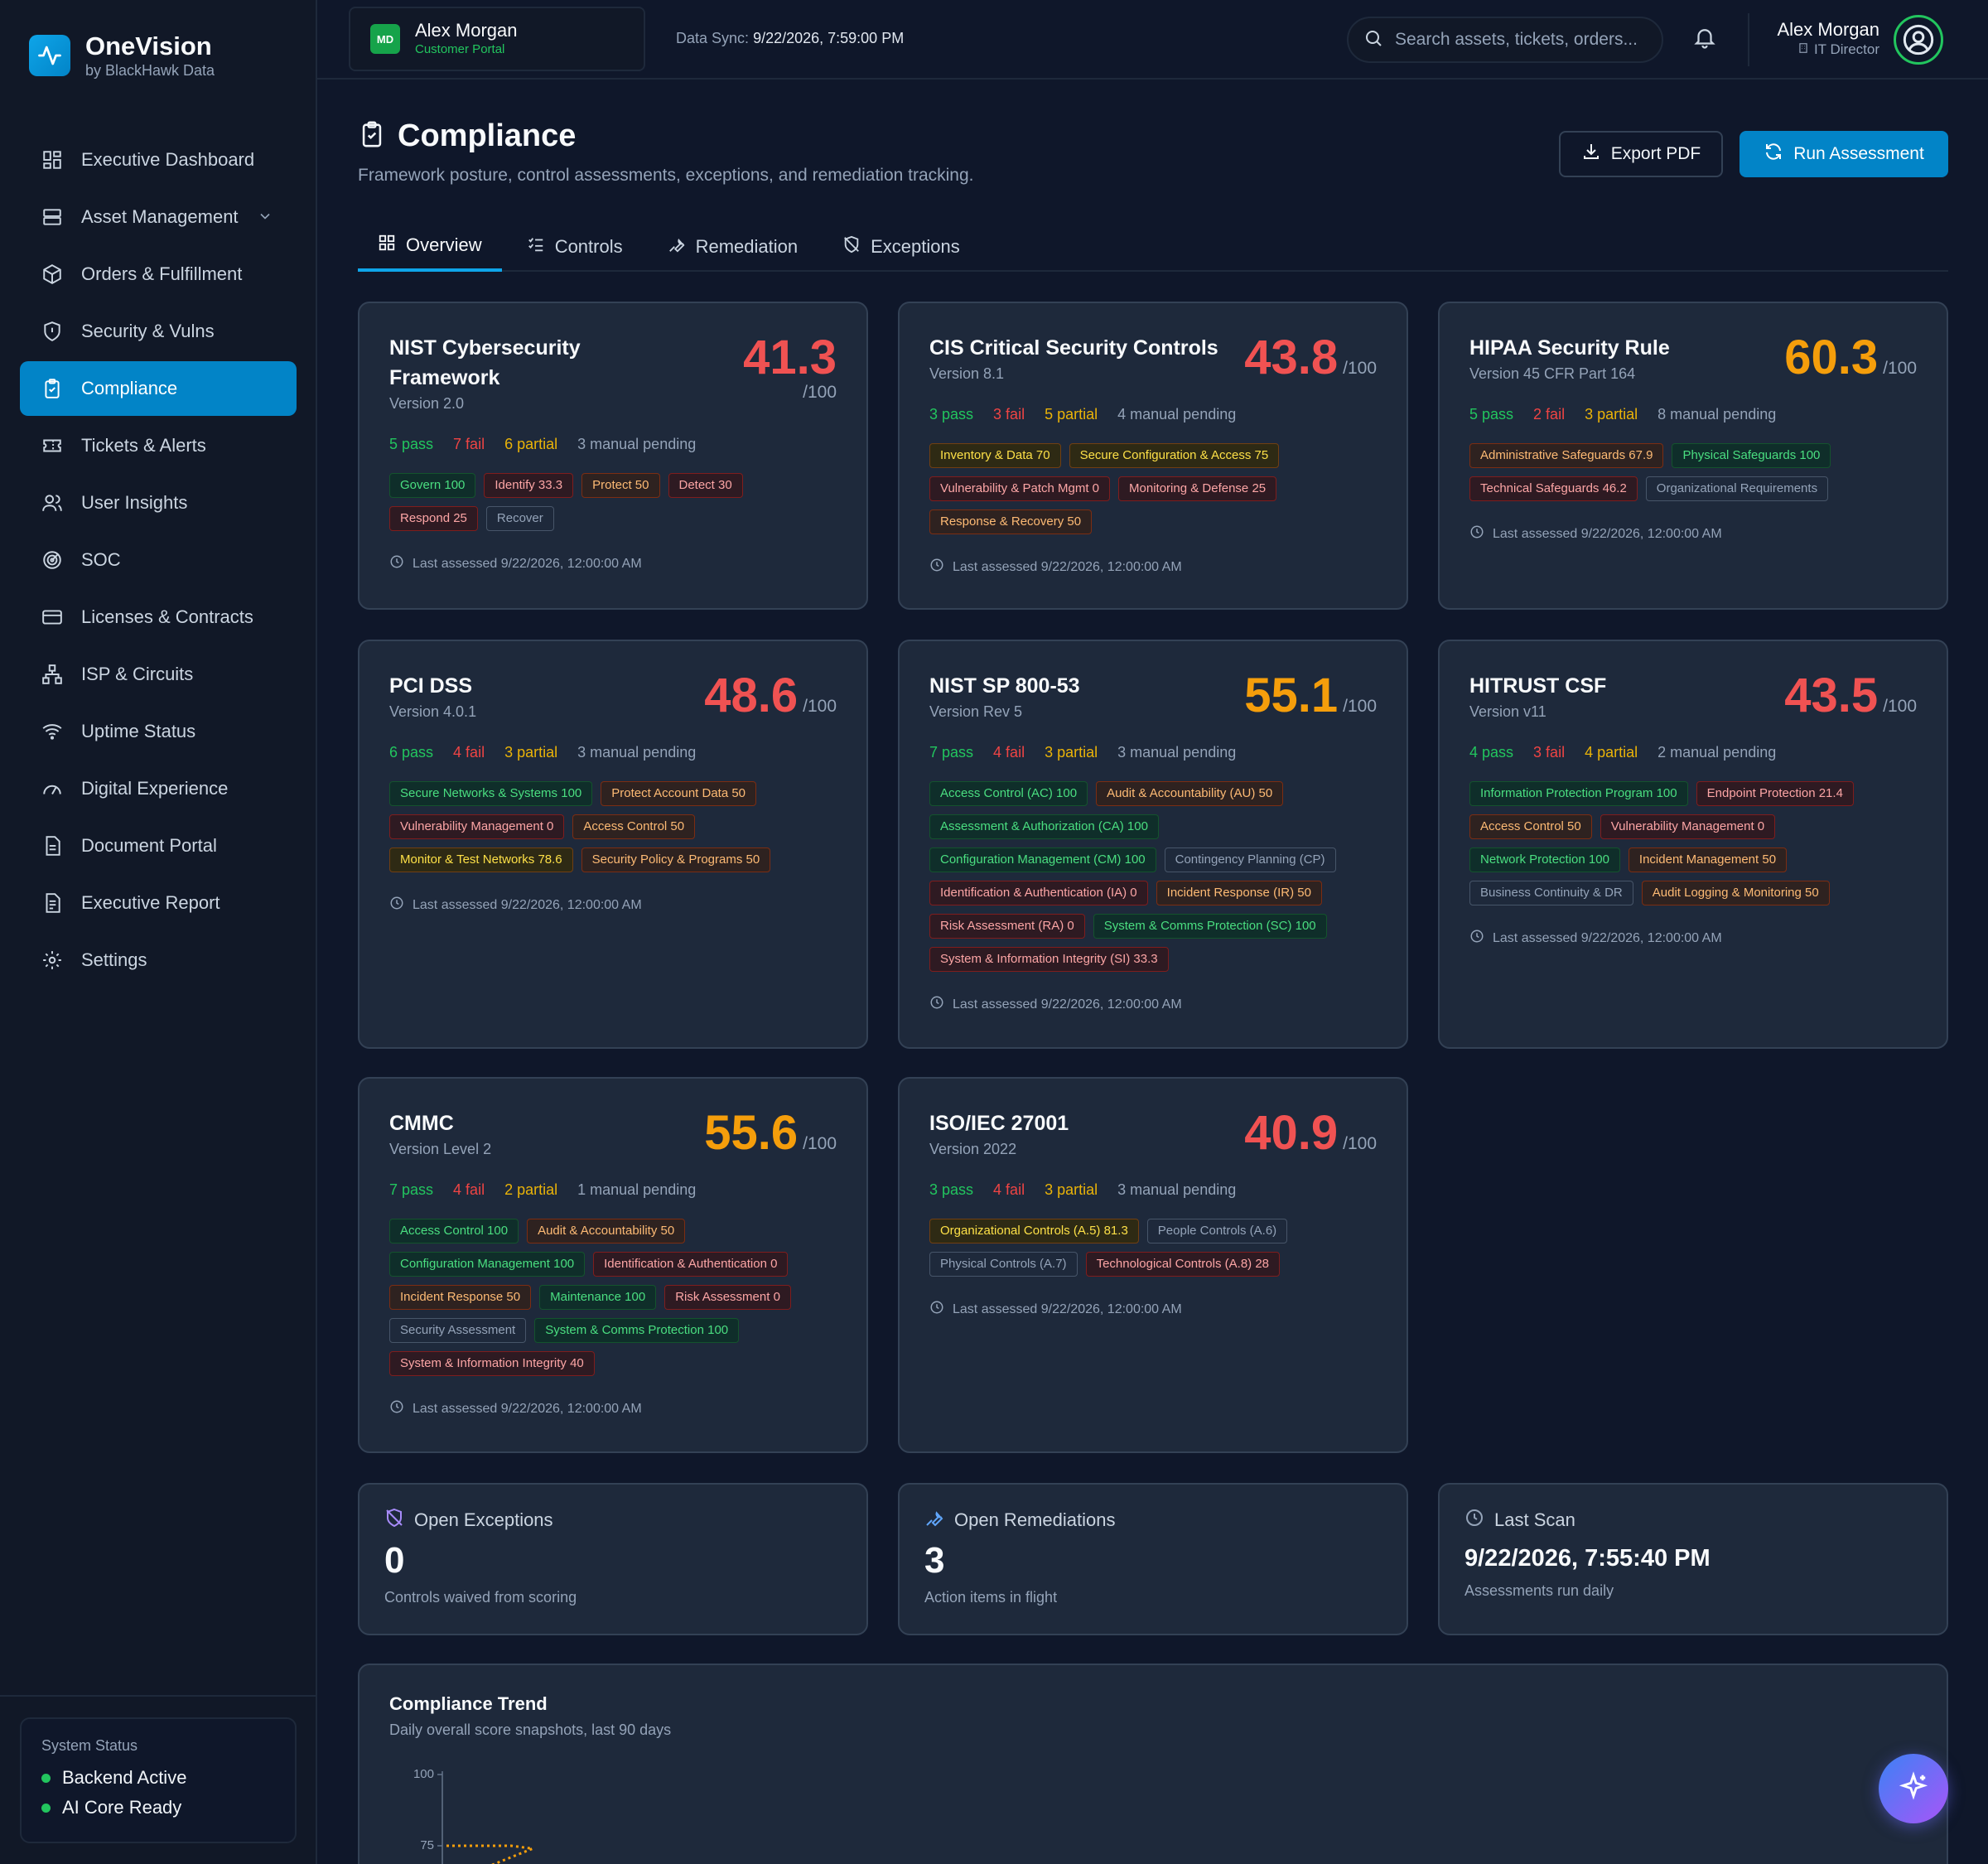 This screenshot has height=1864, width=1988. Describe the element at coordinates (497, 39) in the screenshot. I see `customer-switcher: MD Alex Morgan Customer Portal` at that location.